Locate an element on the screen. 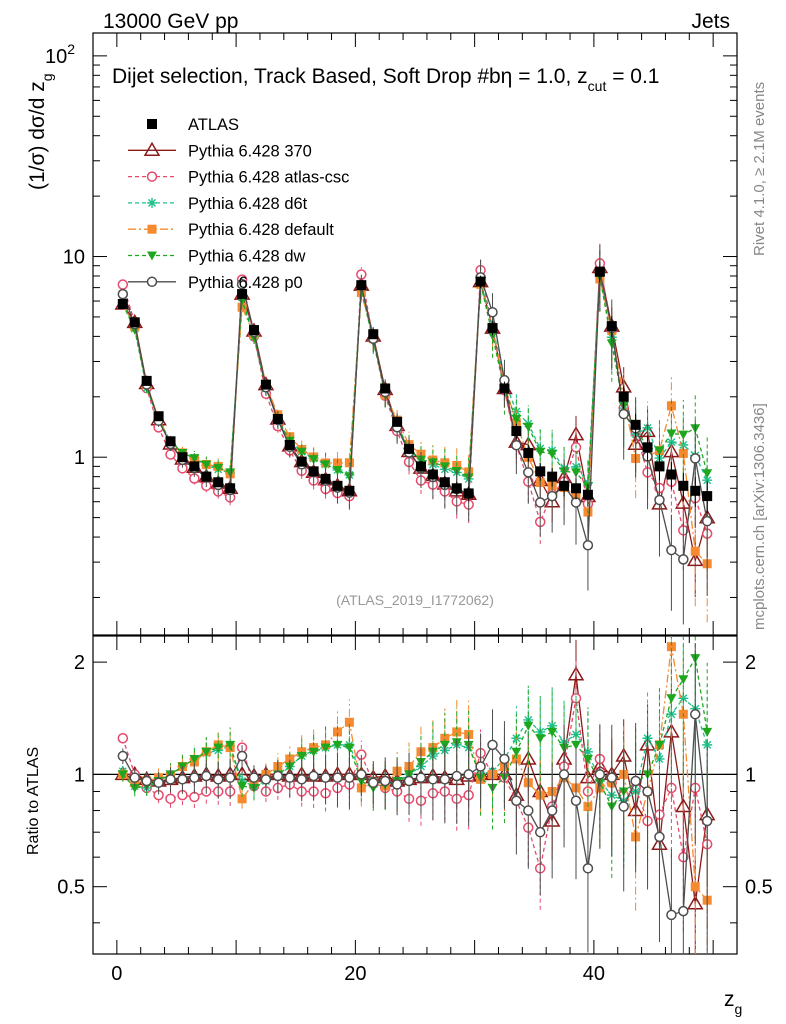  legend-label: Pythia 6.428 p0 is located at coordinates (245, 283).